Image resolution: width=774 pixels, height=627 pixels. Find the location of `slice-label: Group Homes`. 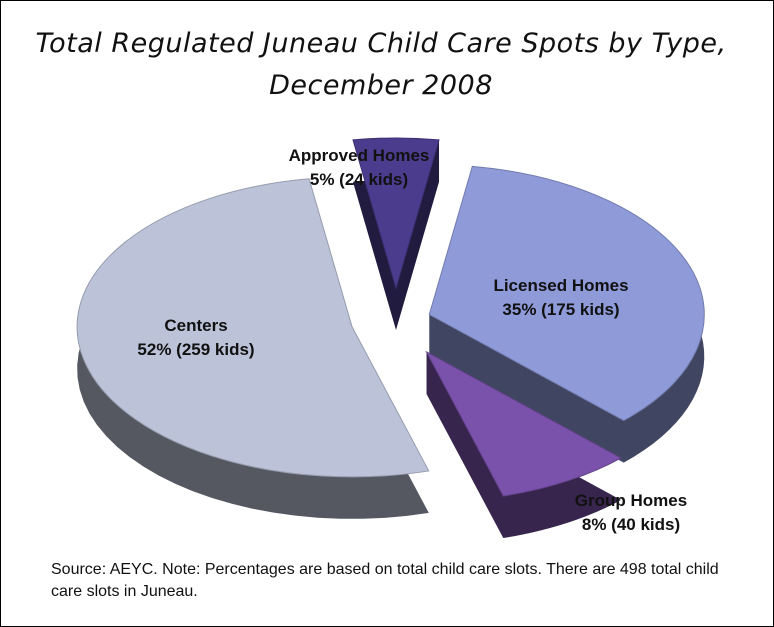

slice-label: Group Homes is located at coordinates (631, 500).